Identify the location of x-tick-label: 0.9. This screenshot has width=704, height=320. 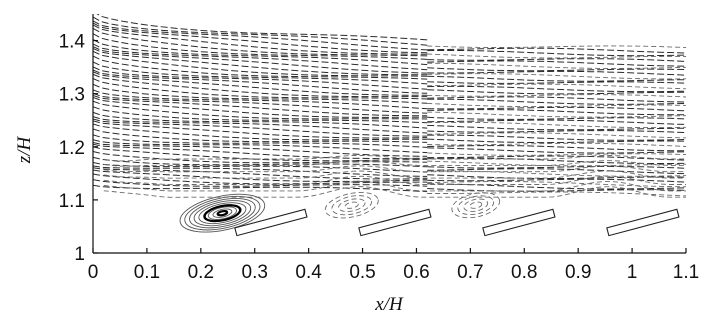
(578, 272).